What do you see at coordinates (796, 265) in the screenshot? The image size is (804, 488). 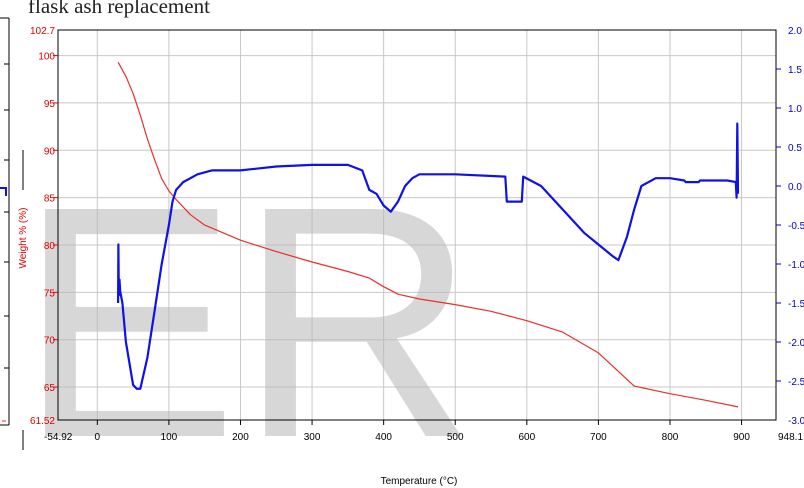 I see `y-right-tick-label-4: -1.0` at bounding box center [796, 265].